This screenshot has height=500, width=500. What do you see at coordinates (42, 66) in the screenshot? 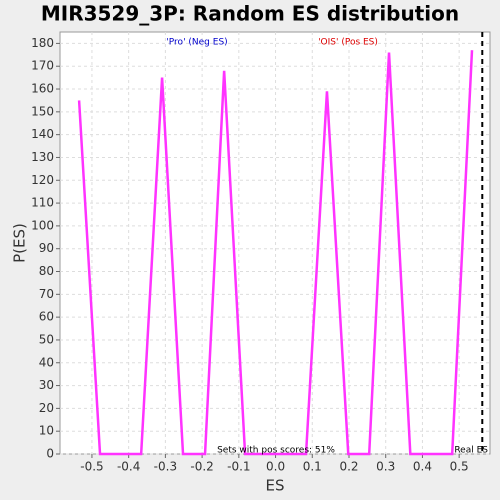
I see `y-tick-label: 170` at bounding box center [42, 66].